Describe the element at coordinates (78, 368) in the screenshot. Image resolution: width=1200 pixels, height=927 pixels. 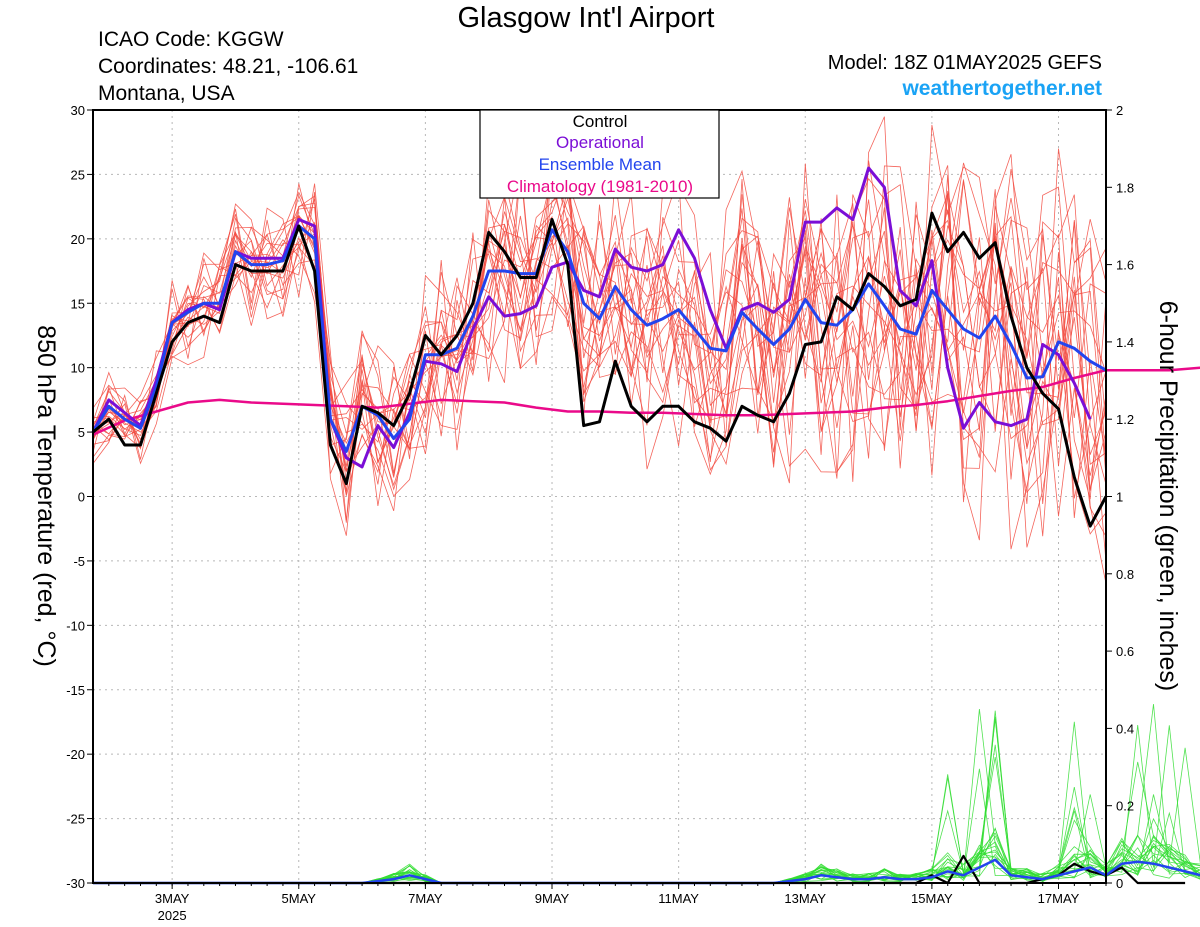
I see `y-left-tick-label: 10` at that location.